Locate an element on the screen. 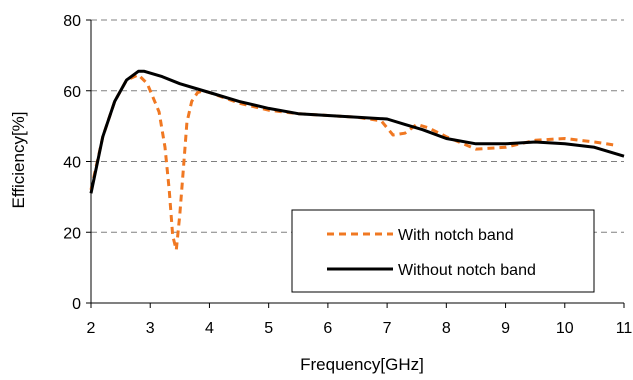  y-tick-label-40: 40 is located at coordinates (72, 163).